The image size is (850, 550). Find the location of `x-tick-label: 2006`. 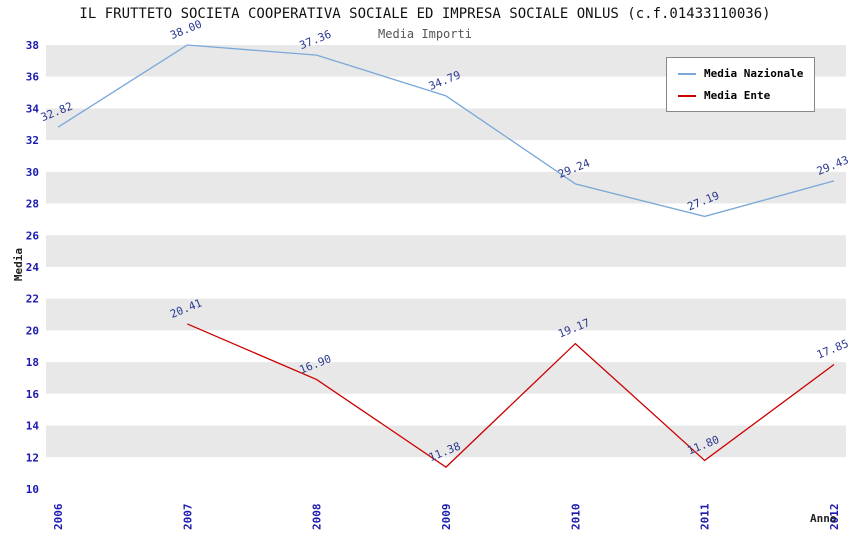

x-tick-label: 2006 is located at coordinates (58, 516).